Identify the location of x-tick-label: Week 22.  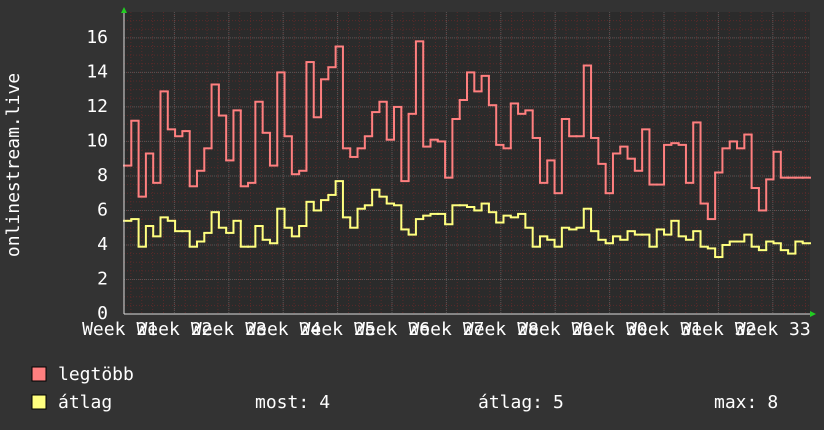
(174, 329).